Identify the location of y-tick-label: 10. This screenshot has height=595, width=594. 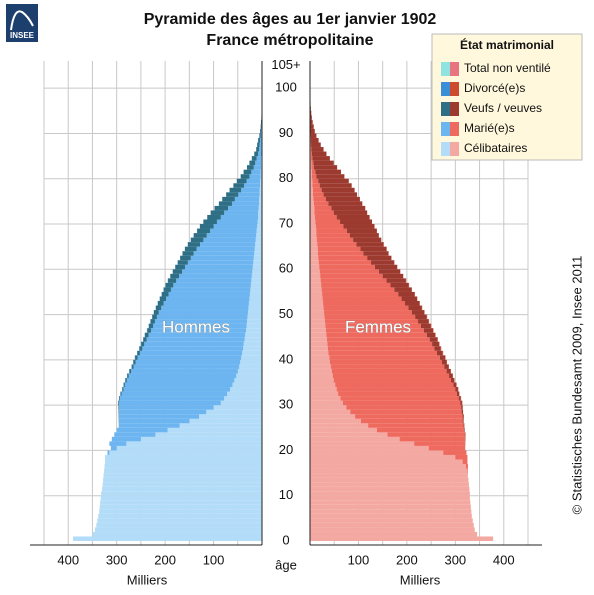
(286, 494).